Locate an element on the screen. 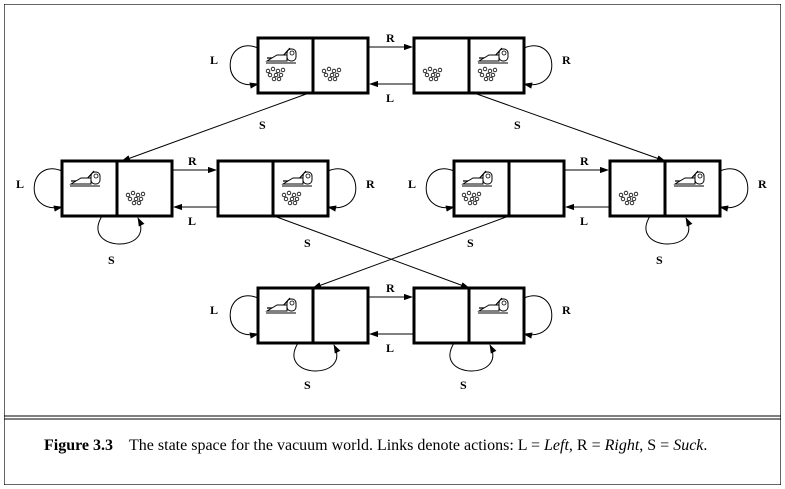 The image size is (785, 489). caption-text: , S = is located at coordinates (656, 445).